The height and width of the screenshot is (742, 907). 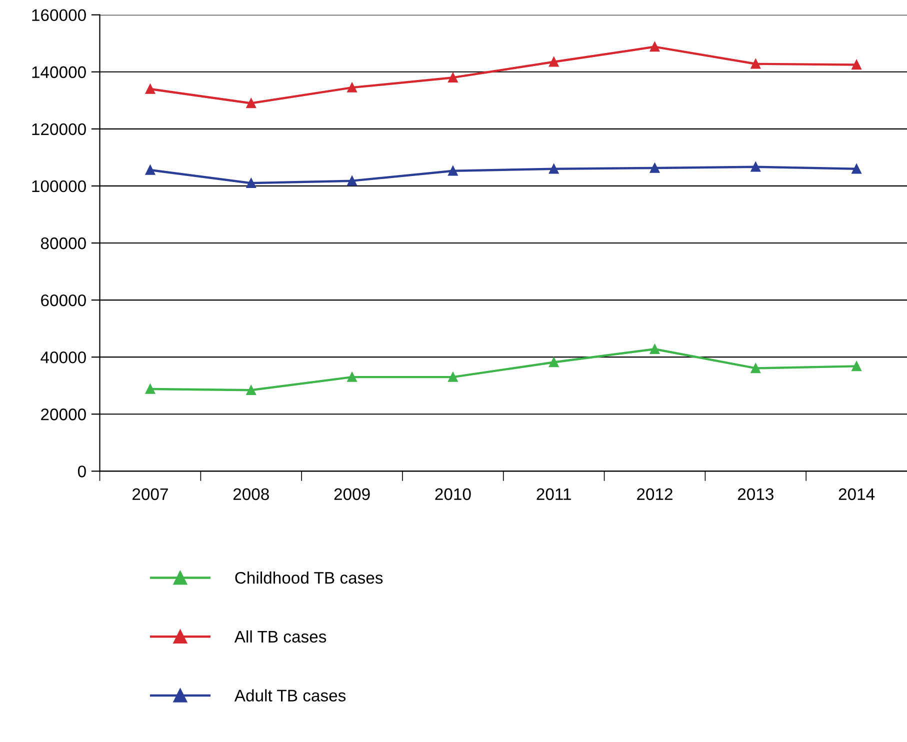 I want to click on x-tick-label: 2009, so click(x=352, y=494).